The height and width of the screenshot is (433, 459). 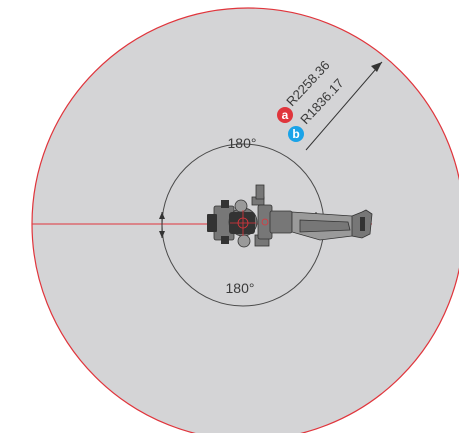 I want to click on badge-b-label: b, so click(x=295, y=134).